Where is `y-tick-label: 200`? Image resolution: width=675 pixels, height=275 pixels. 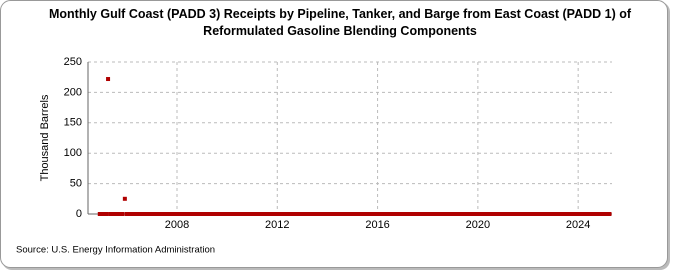 y-tick-label: 200 is located at coordinates (73, 92).